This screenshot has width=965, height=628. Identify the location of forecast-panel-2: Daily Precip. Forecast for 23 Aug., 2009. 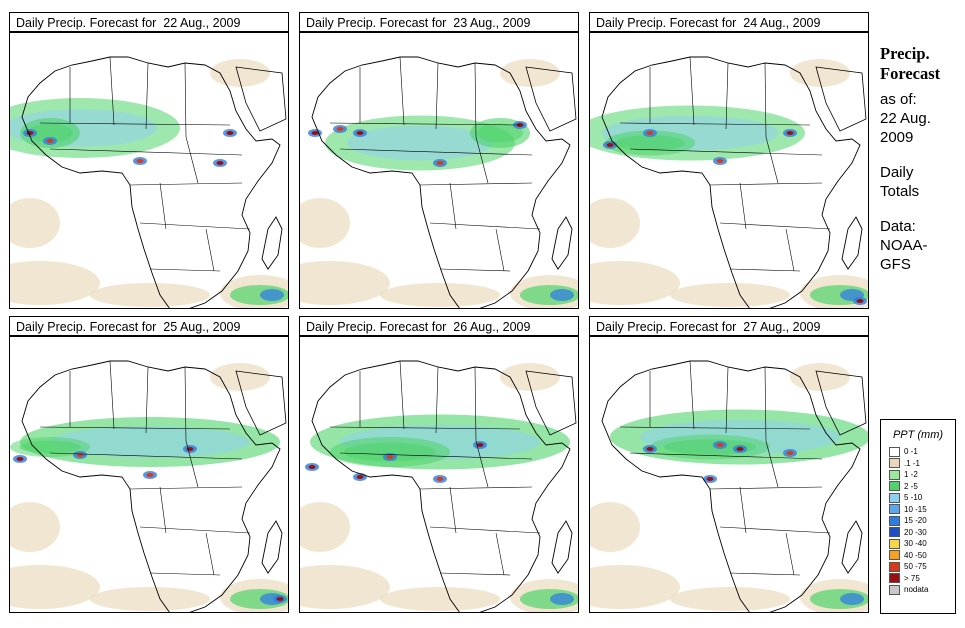
(439, 160).